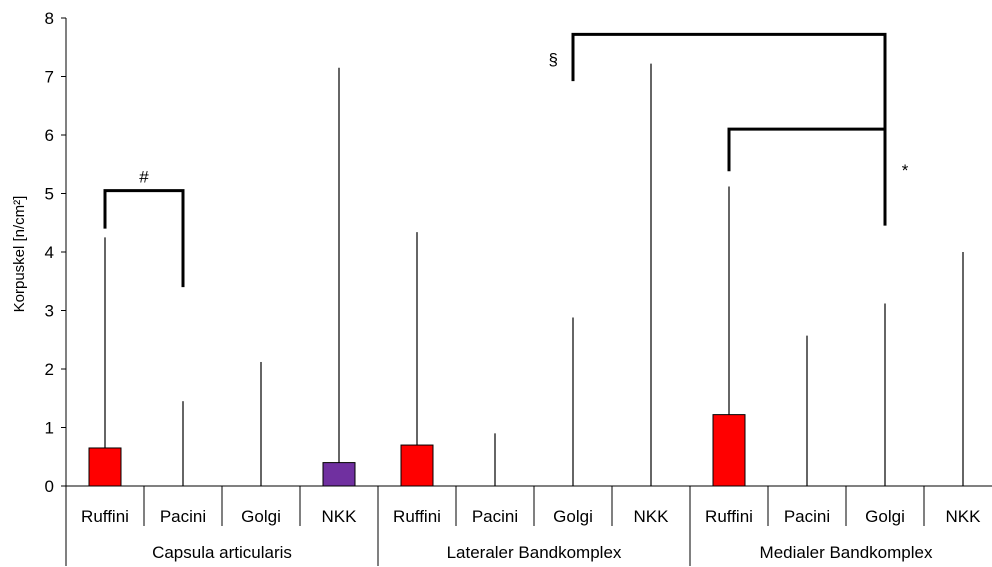 This screenshot has height=567, width=992. What do you see at coordinates (222, 552) in the screenshot?
I see `group-label: Capsula articularis` at bounding box center [222, 552].